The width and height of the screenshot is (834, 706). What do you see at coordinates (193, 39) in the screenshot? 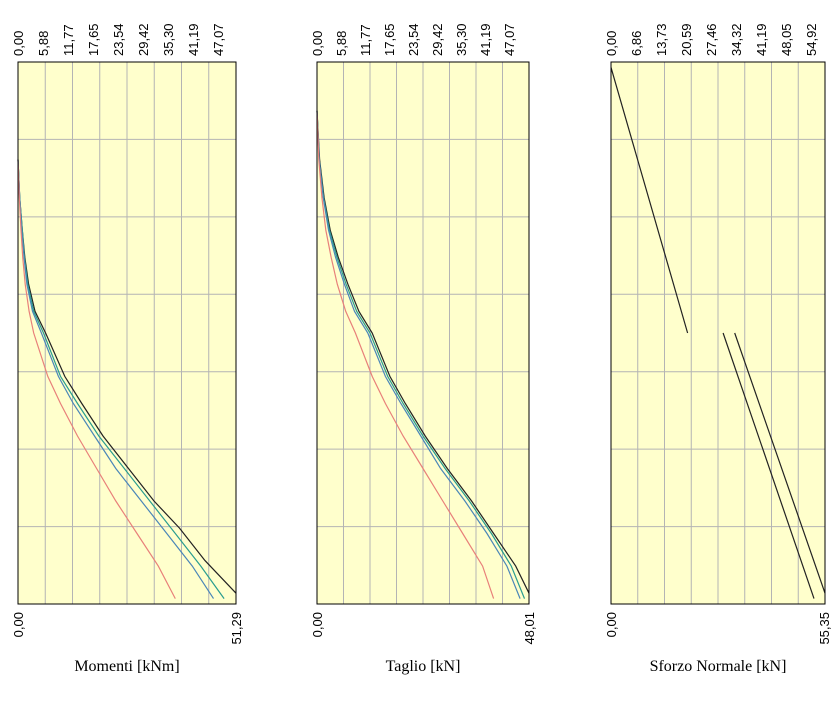
I see `moment-top-tick: 41,19` at bounding box center [193, 39].